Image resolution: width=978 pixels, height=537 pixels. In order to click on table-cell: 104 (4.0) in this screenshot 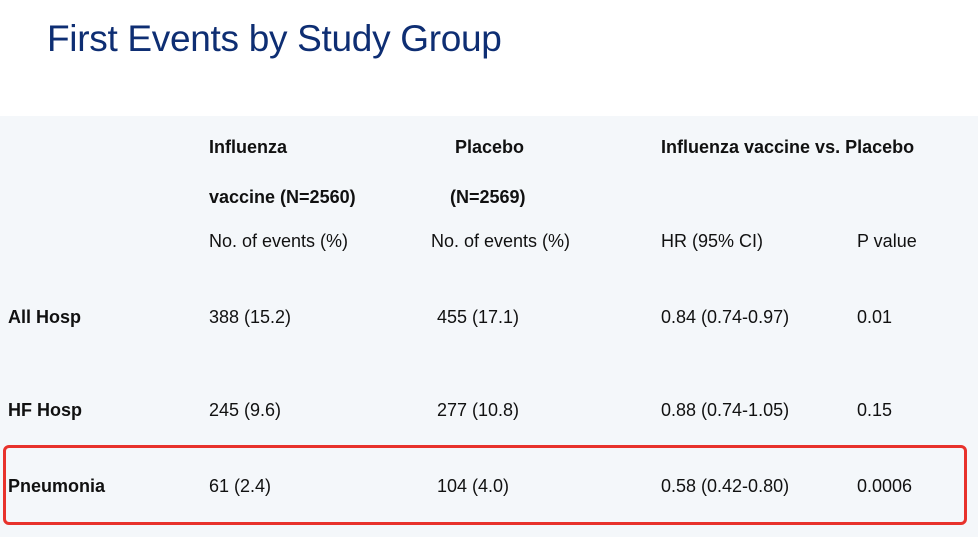, I will do `click(473, 486)`.